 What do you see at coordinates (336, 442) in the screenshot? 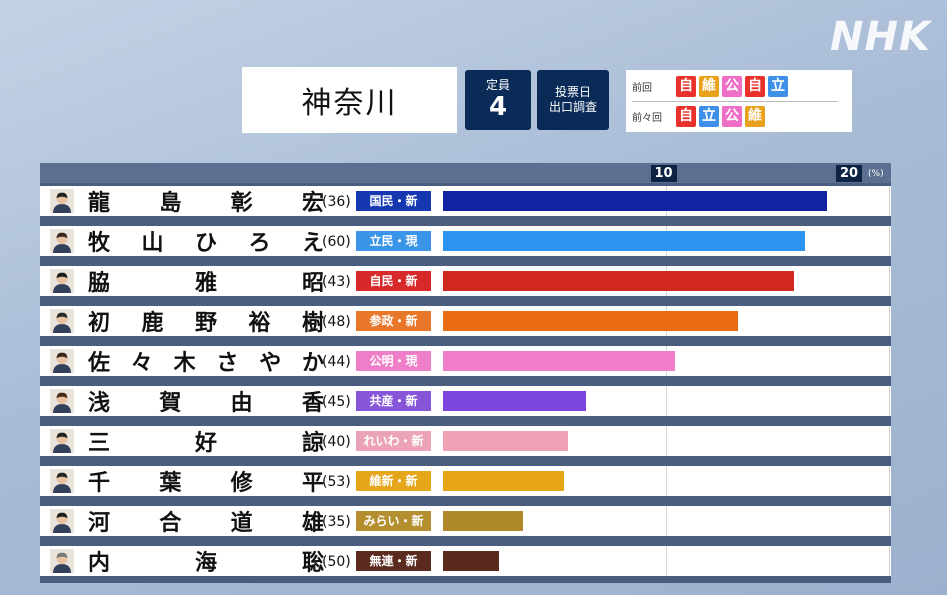
I see `candidate-age: (40)` at bounding box center [336, 442].